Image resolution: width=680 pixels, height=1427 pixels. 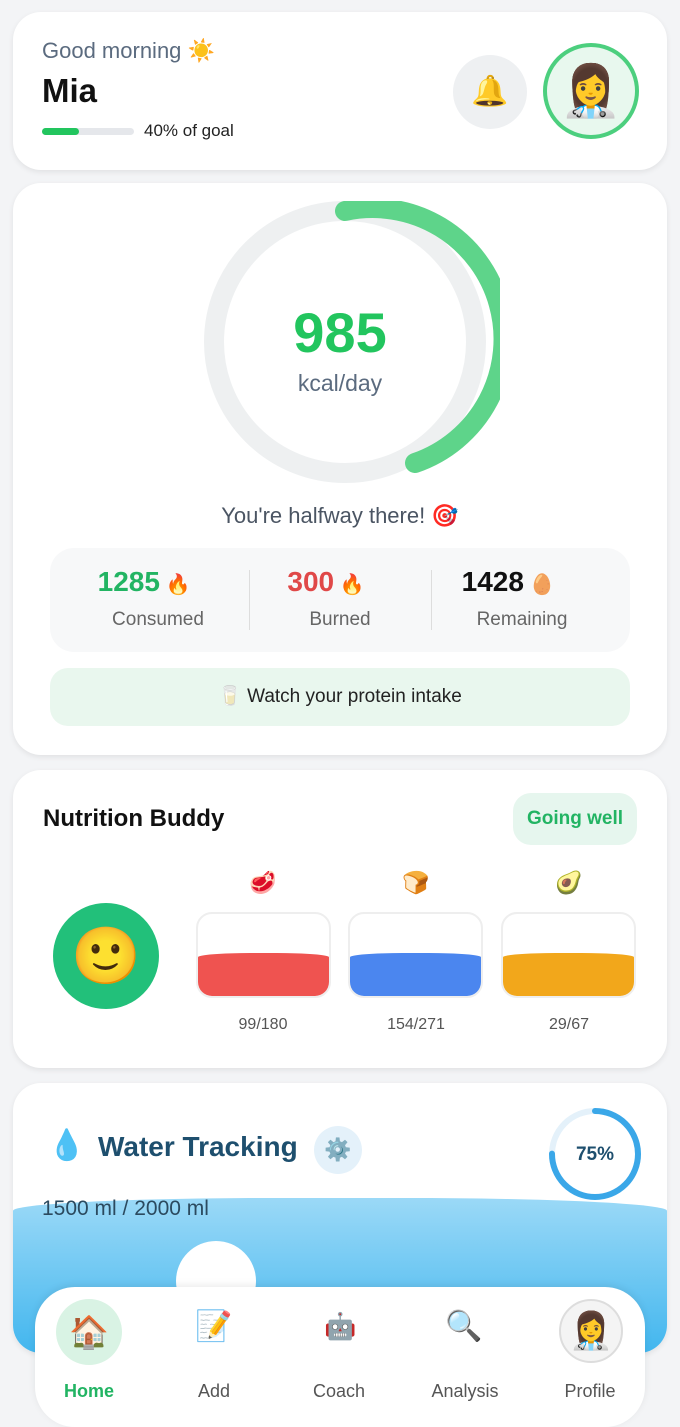 I want to click on fat-tank, so click(x=568, y=955).